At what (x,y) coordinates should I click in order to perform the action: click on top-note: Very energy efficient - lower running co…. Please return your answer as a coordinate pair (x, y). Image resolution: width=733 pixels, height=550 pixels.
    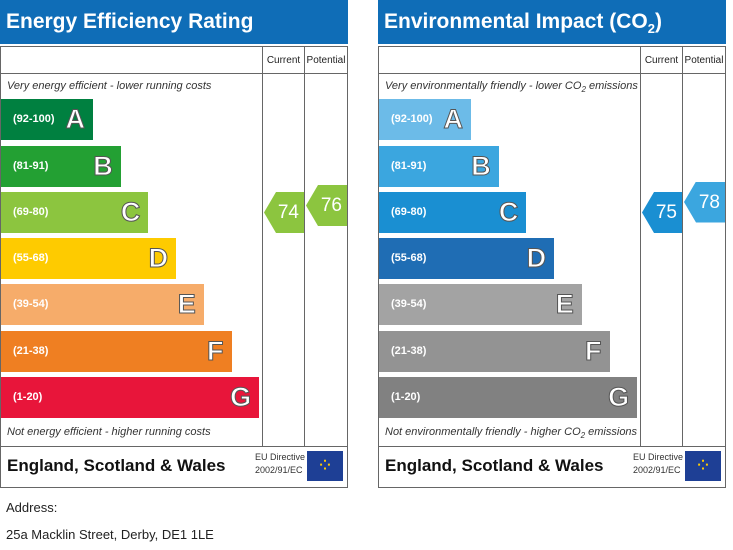
    Looking at the image, I should click on (109, 86).